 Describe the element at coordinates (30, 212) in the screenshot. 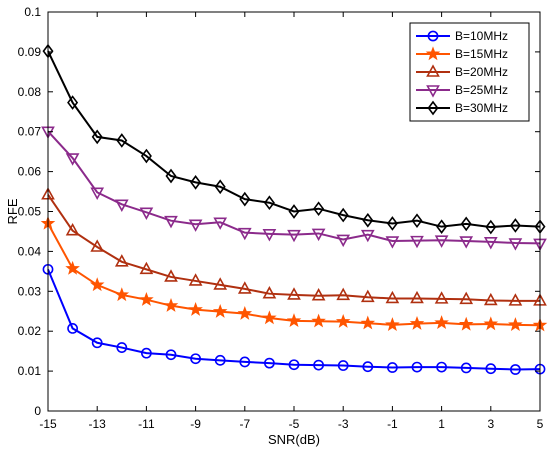

I see `y-tick-label: 0.05` at that location.